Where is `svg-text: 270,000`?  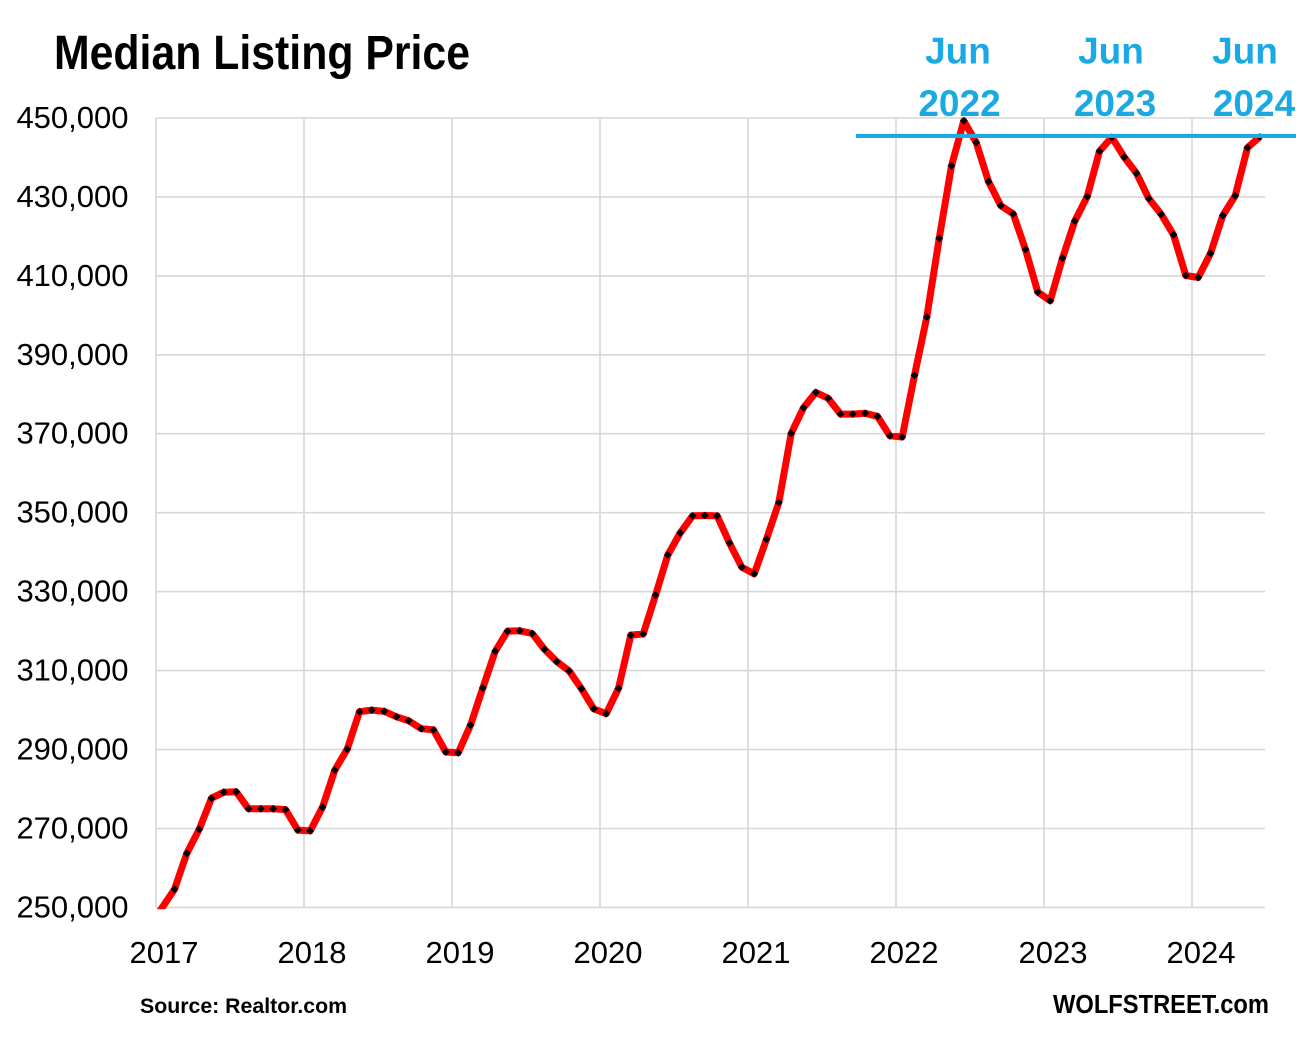 svg-text: 270,000 is located at coordinates (72, 828).